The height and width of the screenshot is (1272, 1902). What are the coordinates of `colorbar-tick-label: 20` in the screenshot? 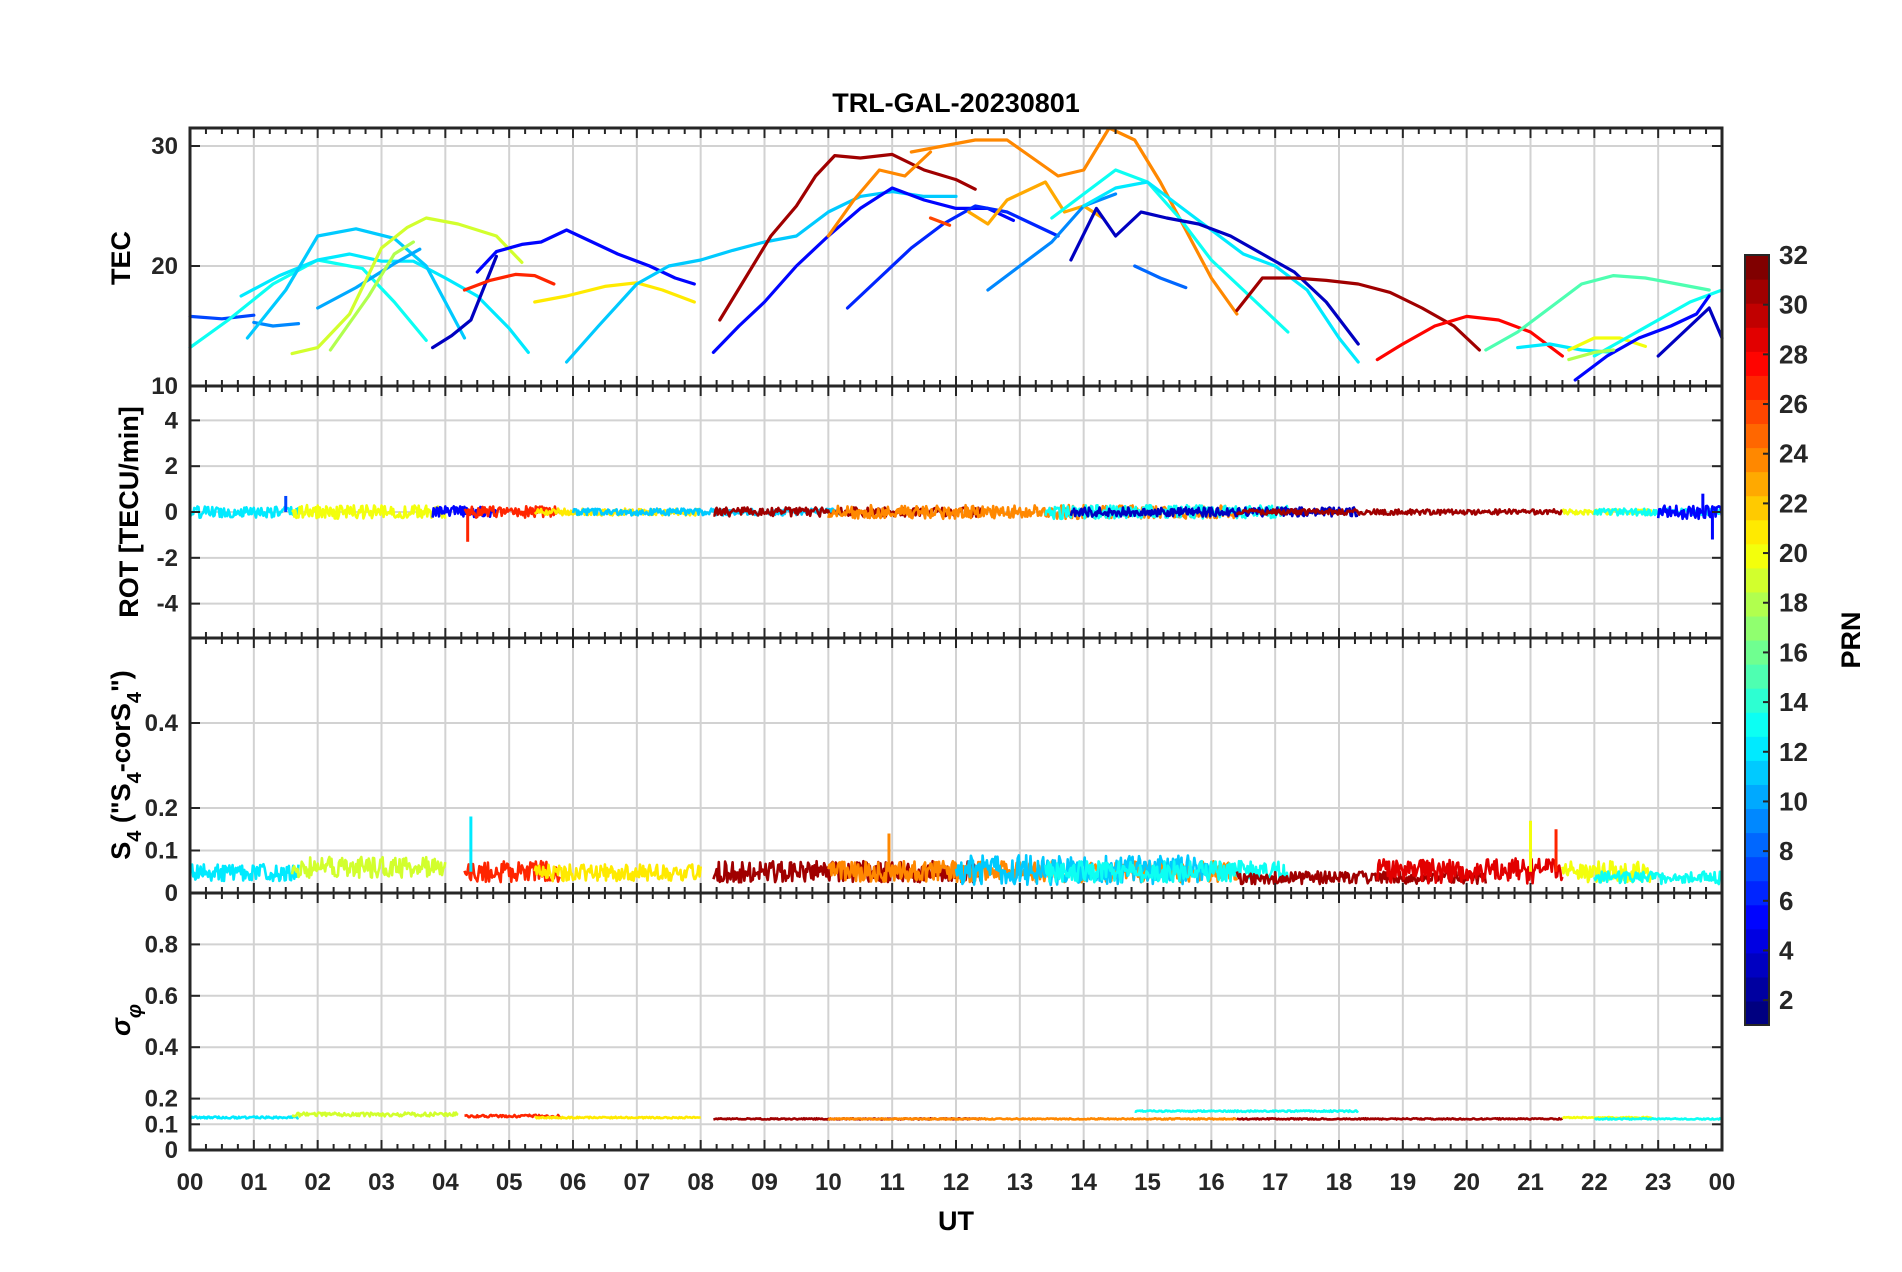 It's located at (1793, 553).